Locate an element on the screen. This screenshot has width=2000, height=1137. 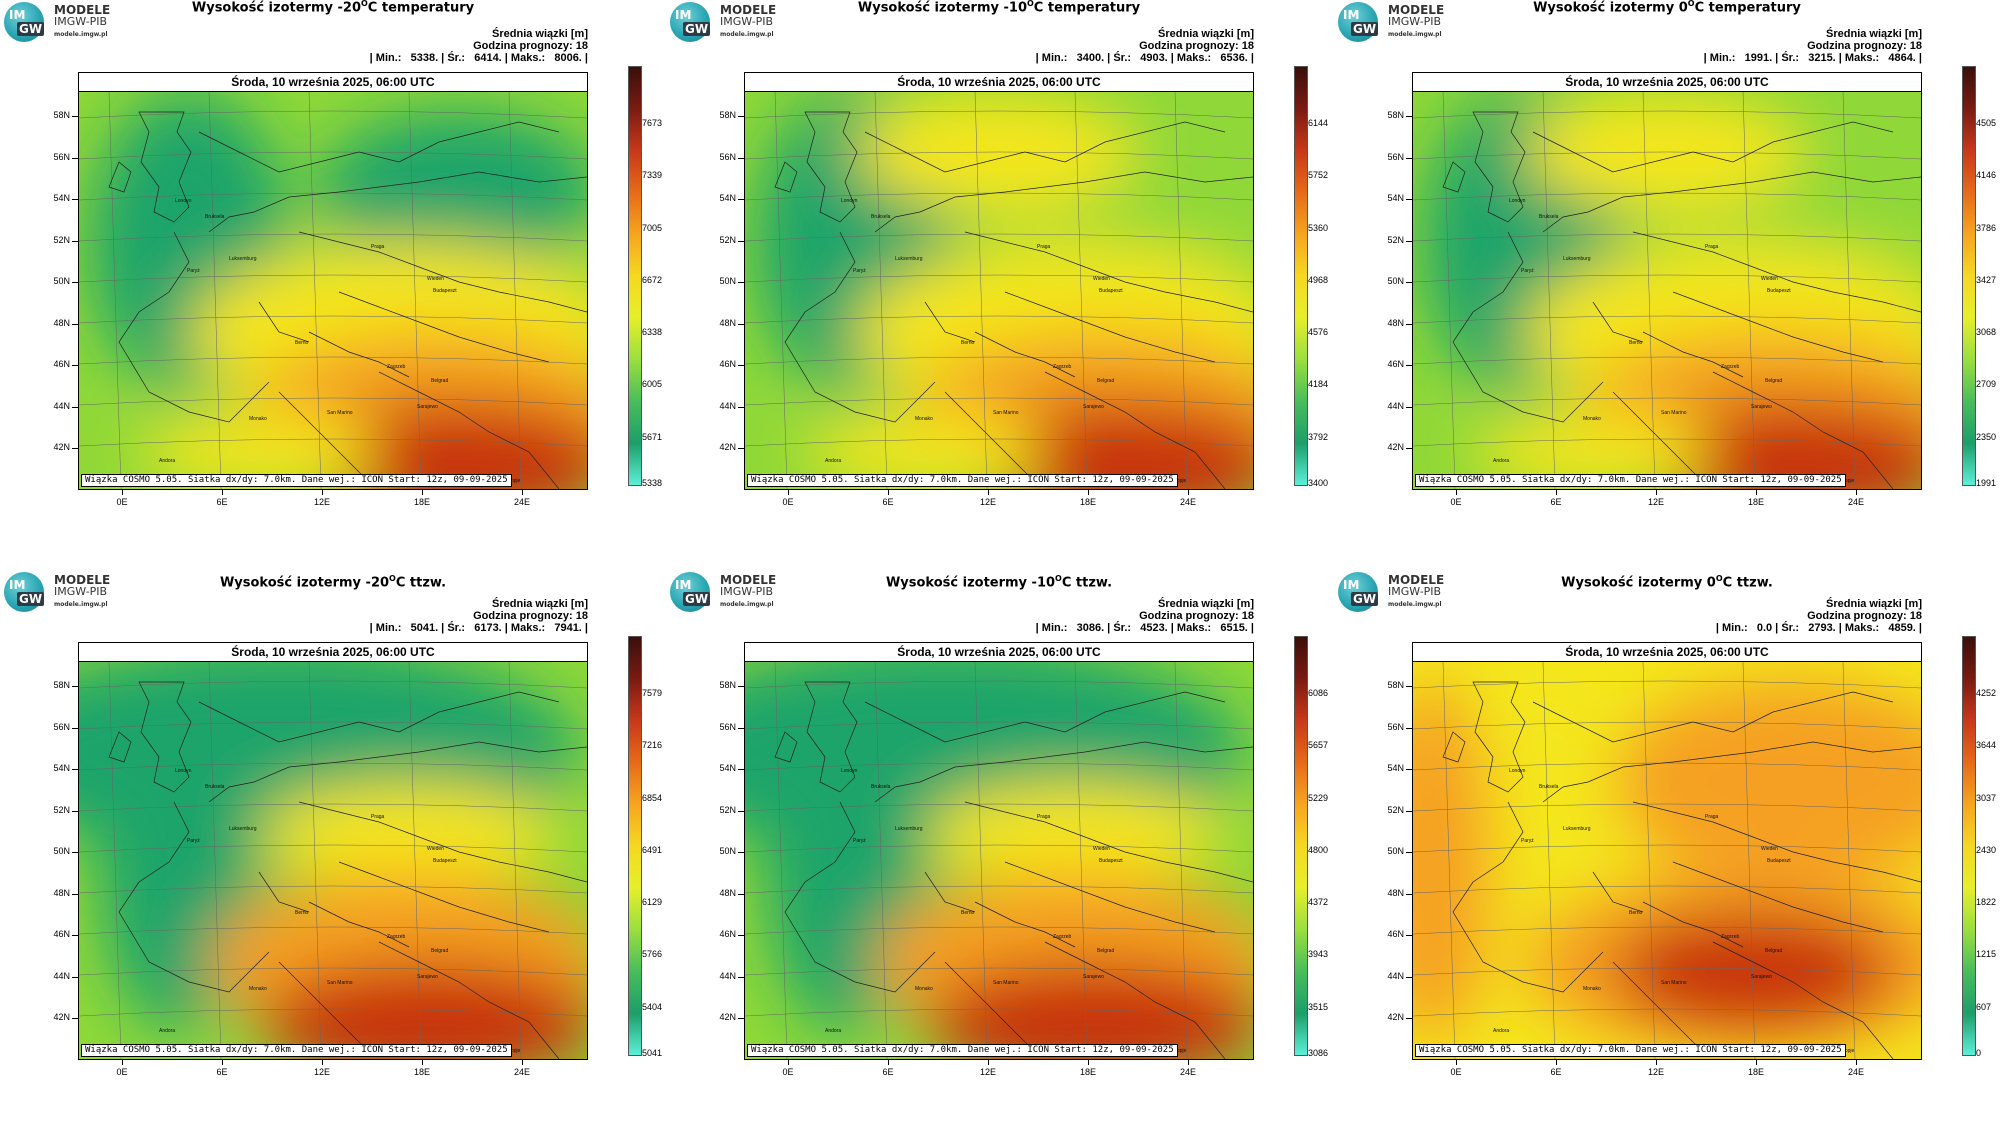
latitude-label: 42N is located at coordinates (61, 447).